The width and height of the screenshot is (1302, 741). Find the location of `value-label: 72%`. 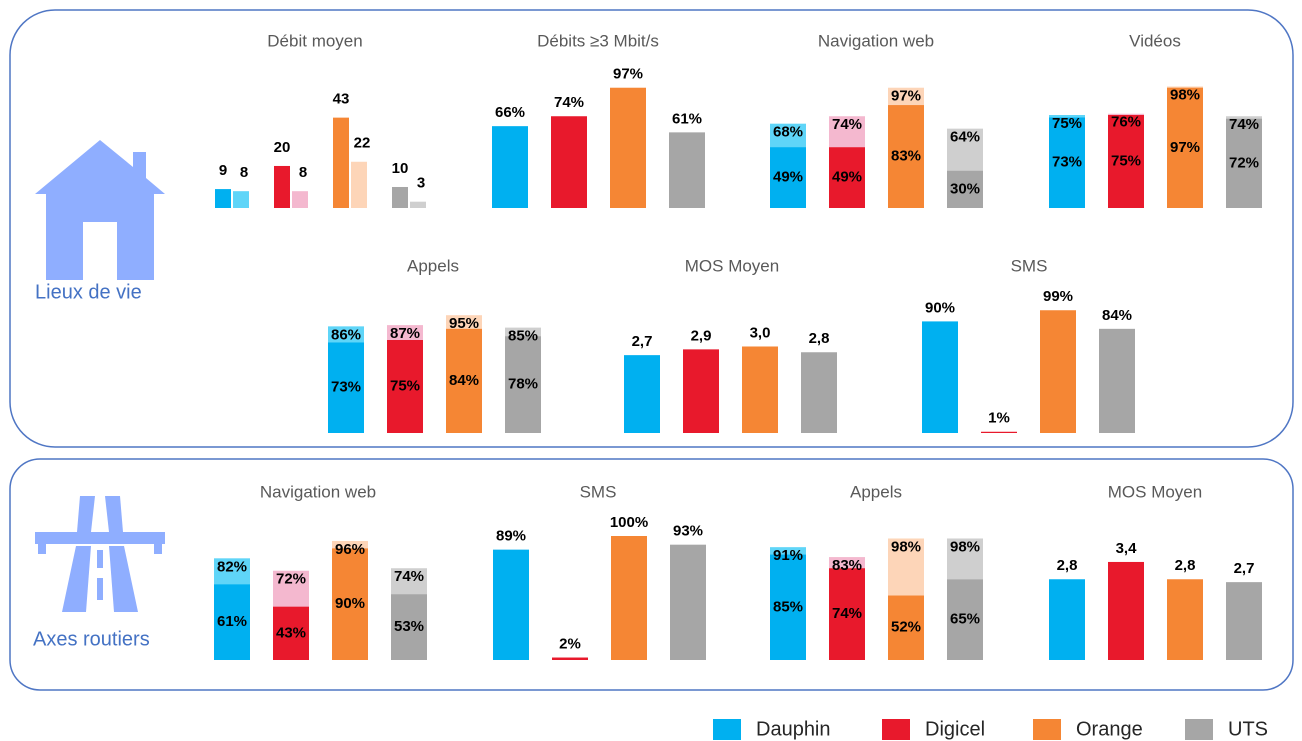

value-label: 72% is located at coordinates (291, 579).